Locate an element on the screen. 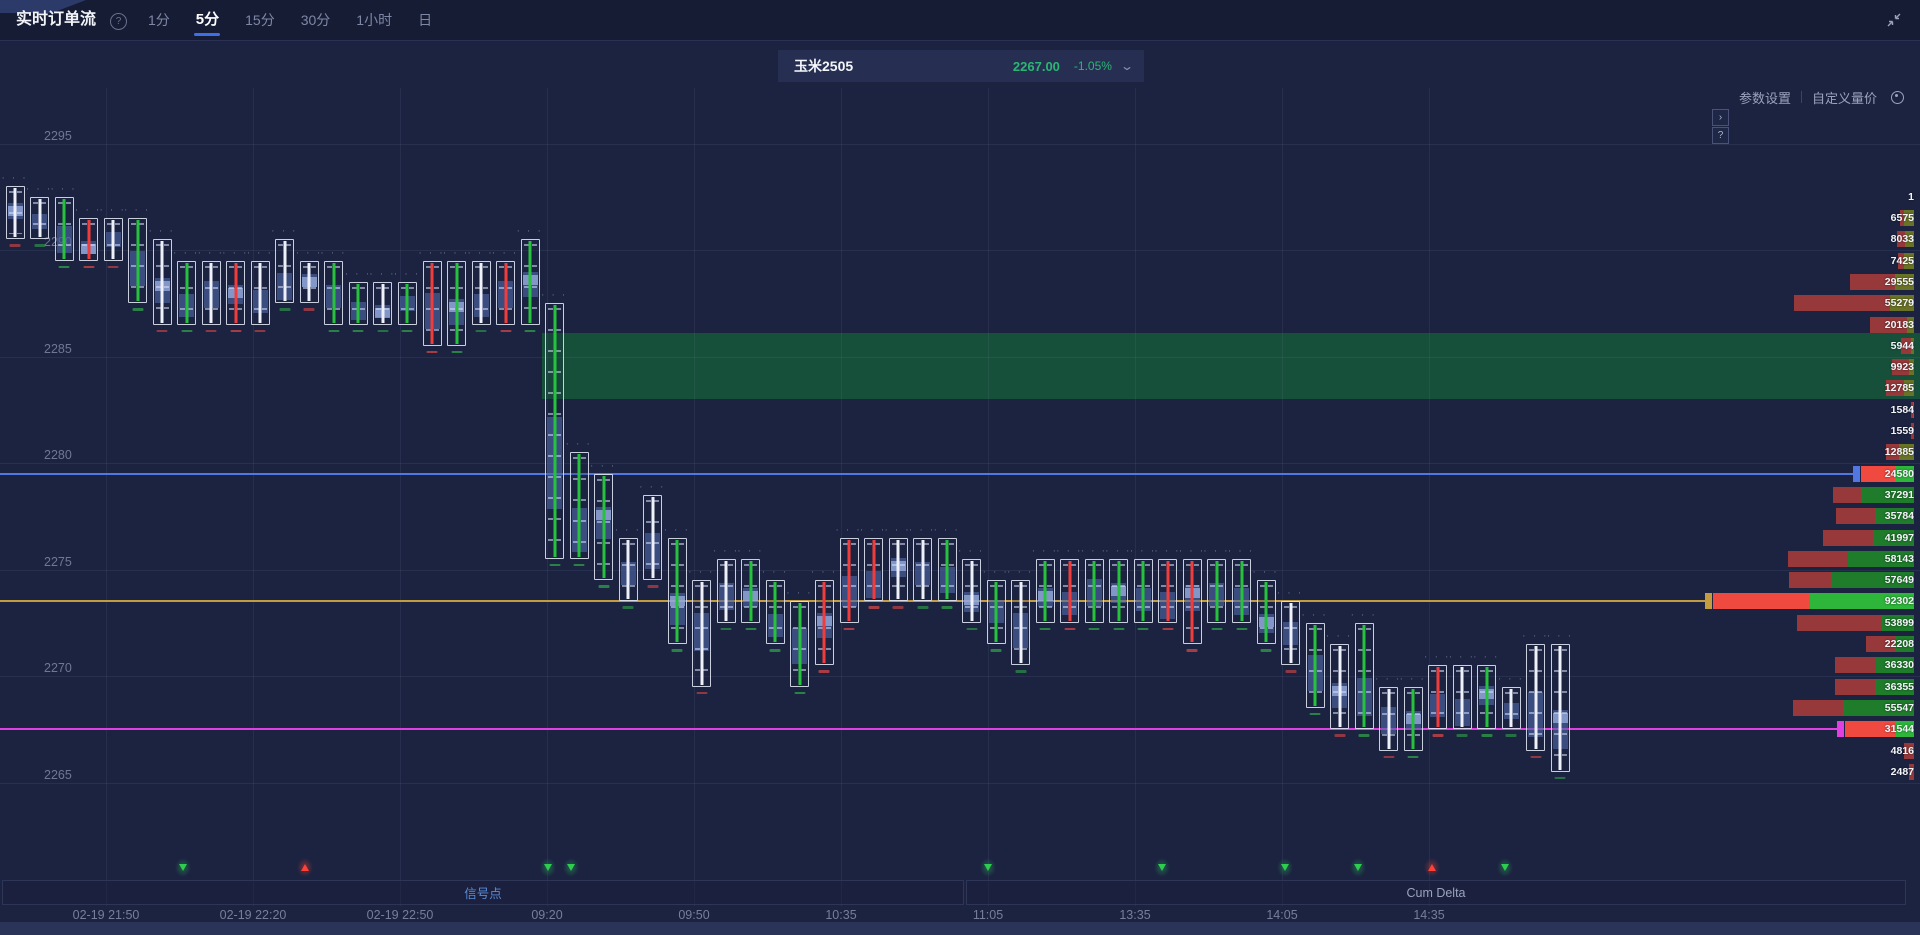 The height and width of the screenshot is (935, 1920). x-axis-label: 09:50 is located at coordinates (694, 915).